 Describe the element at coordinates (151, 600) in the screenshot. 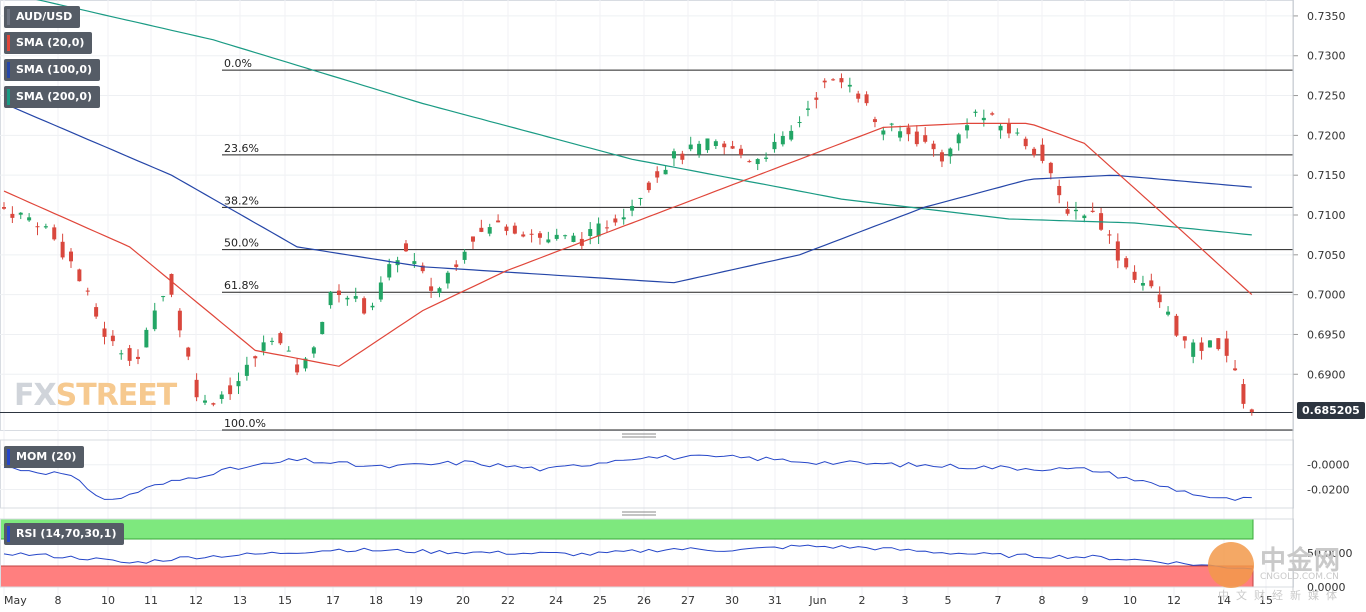

I see `date-tick-label: 11` at that location.